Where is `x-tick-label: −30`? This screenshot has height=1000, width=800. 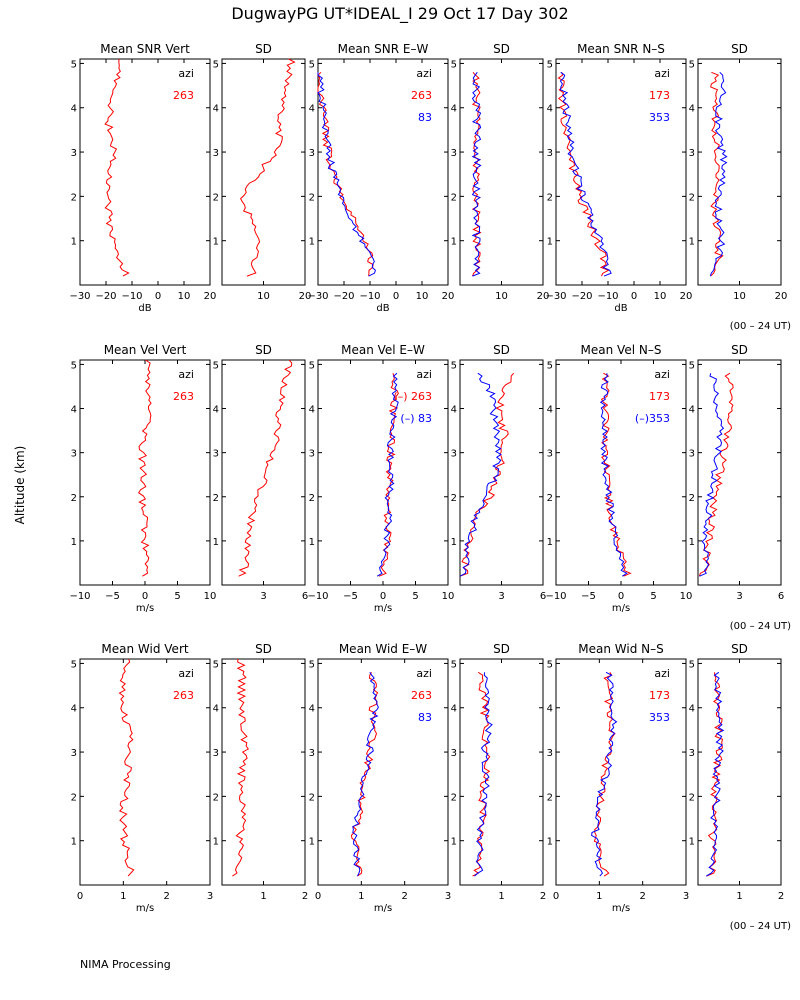 x-tick-label: −30 is located at coordinates (317, 296).